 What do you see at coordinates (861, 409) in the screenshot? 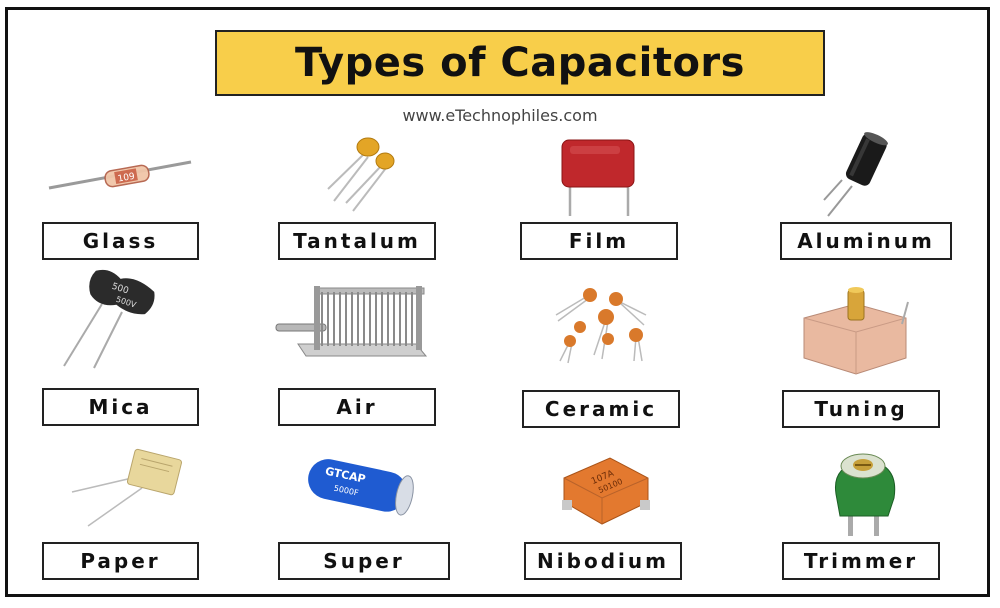
I see `label-tuning: Tuning` at bounding box center [861, 409].